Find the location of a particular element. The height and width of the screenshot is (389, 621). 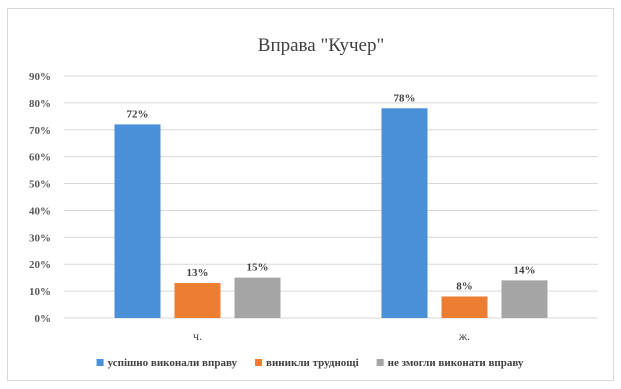

y-tick-label: 30% is located at coordinates (40, 238).